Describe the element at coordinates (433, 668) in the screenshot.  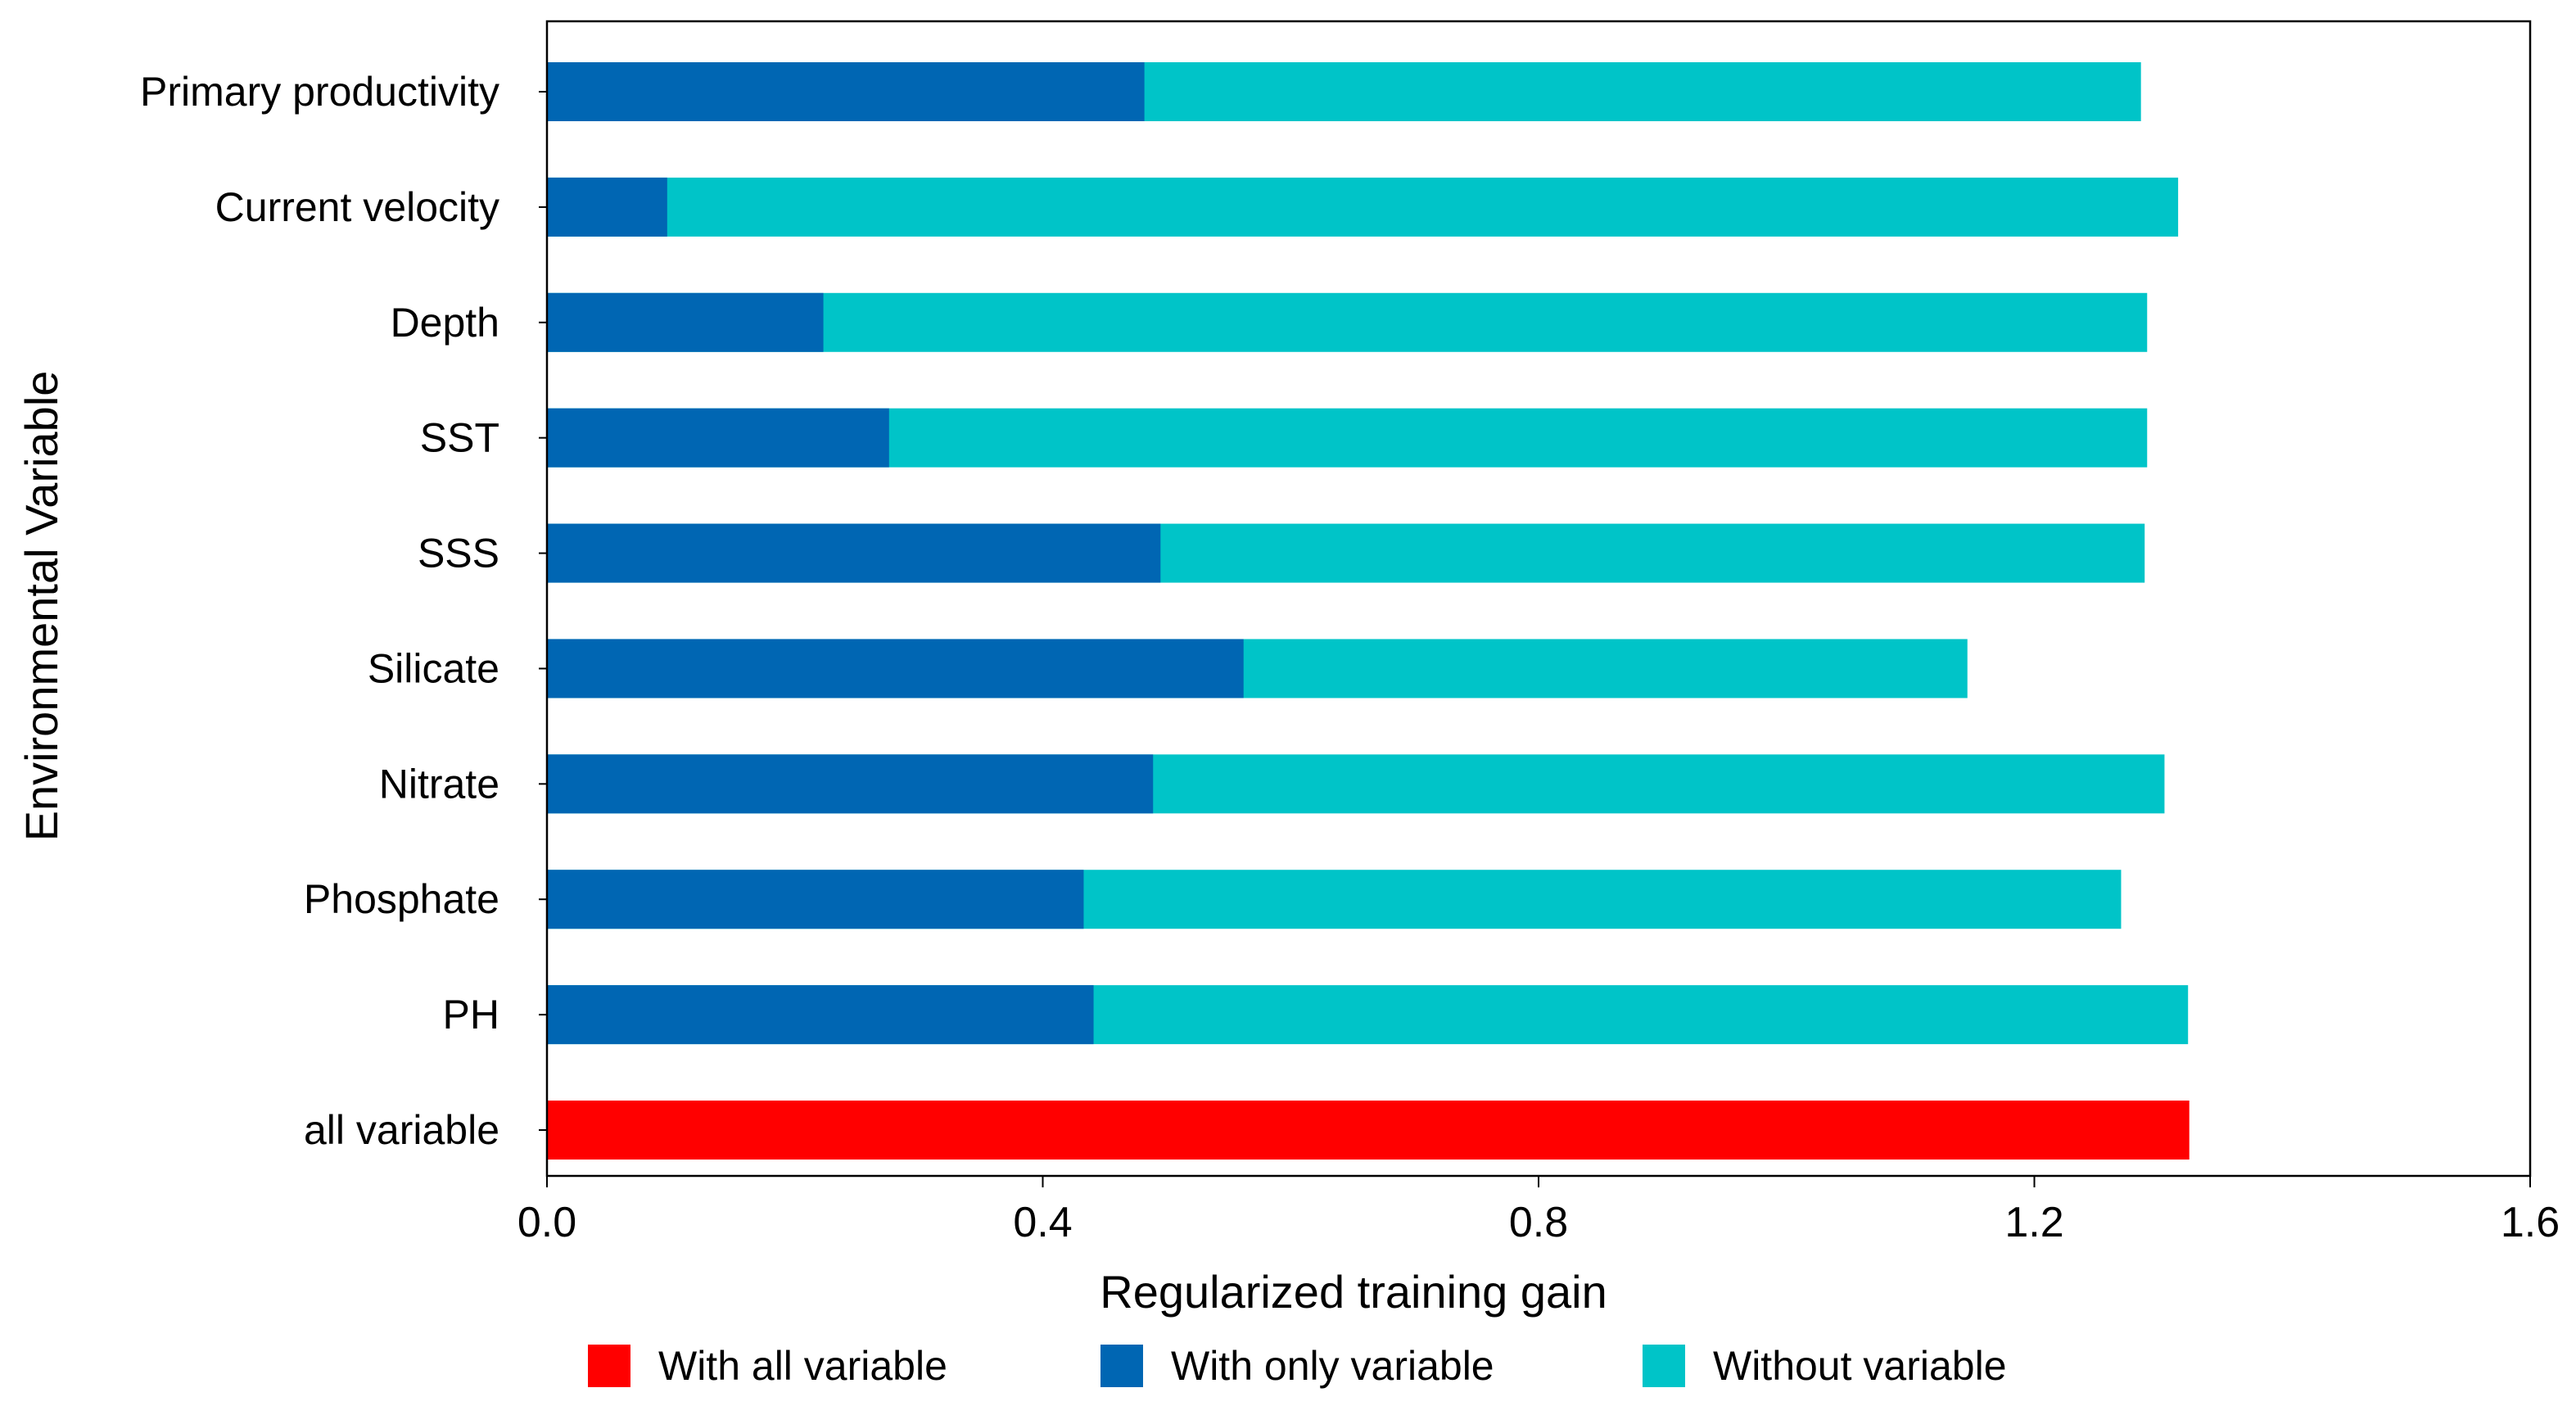
I see `y-tick-label: Silicate` at that location.